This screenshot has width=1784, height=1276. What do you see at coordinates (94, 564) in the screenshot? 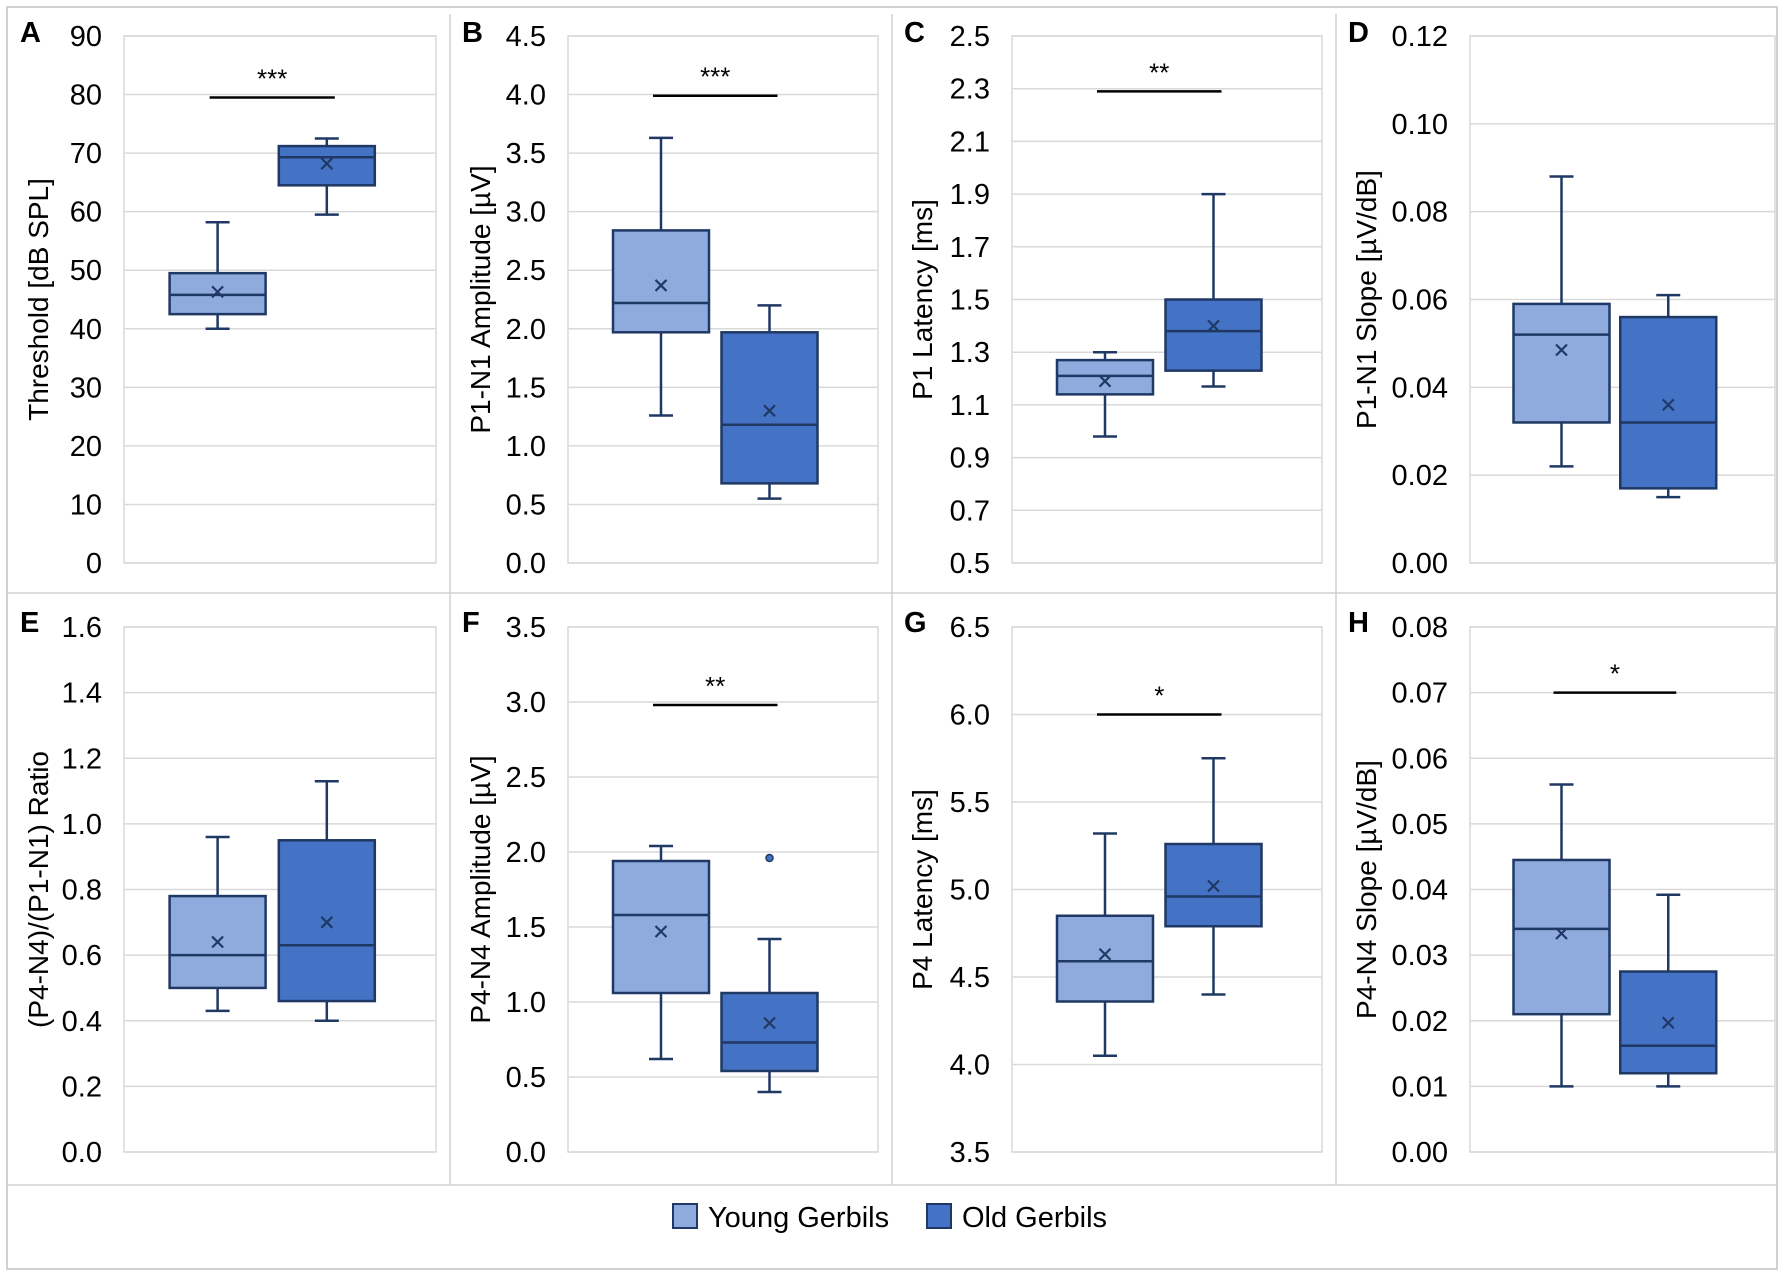
I see `y-tick-label: 0` at bounding box center [94, 564].